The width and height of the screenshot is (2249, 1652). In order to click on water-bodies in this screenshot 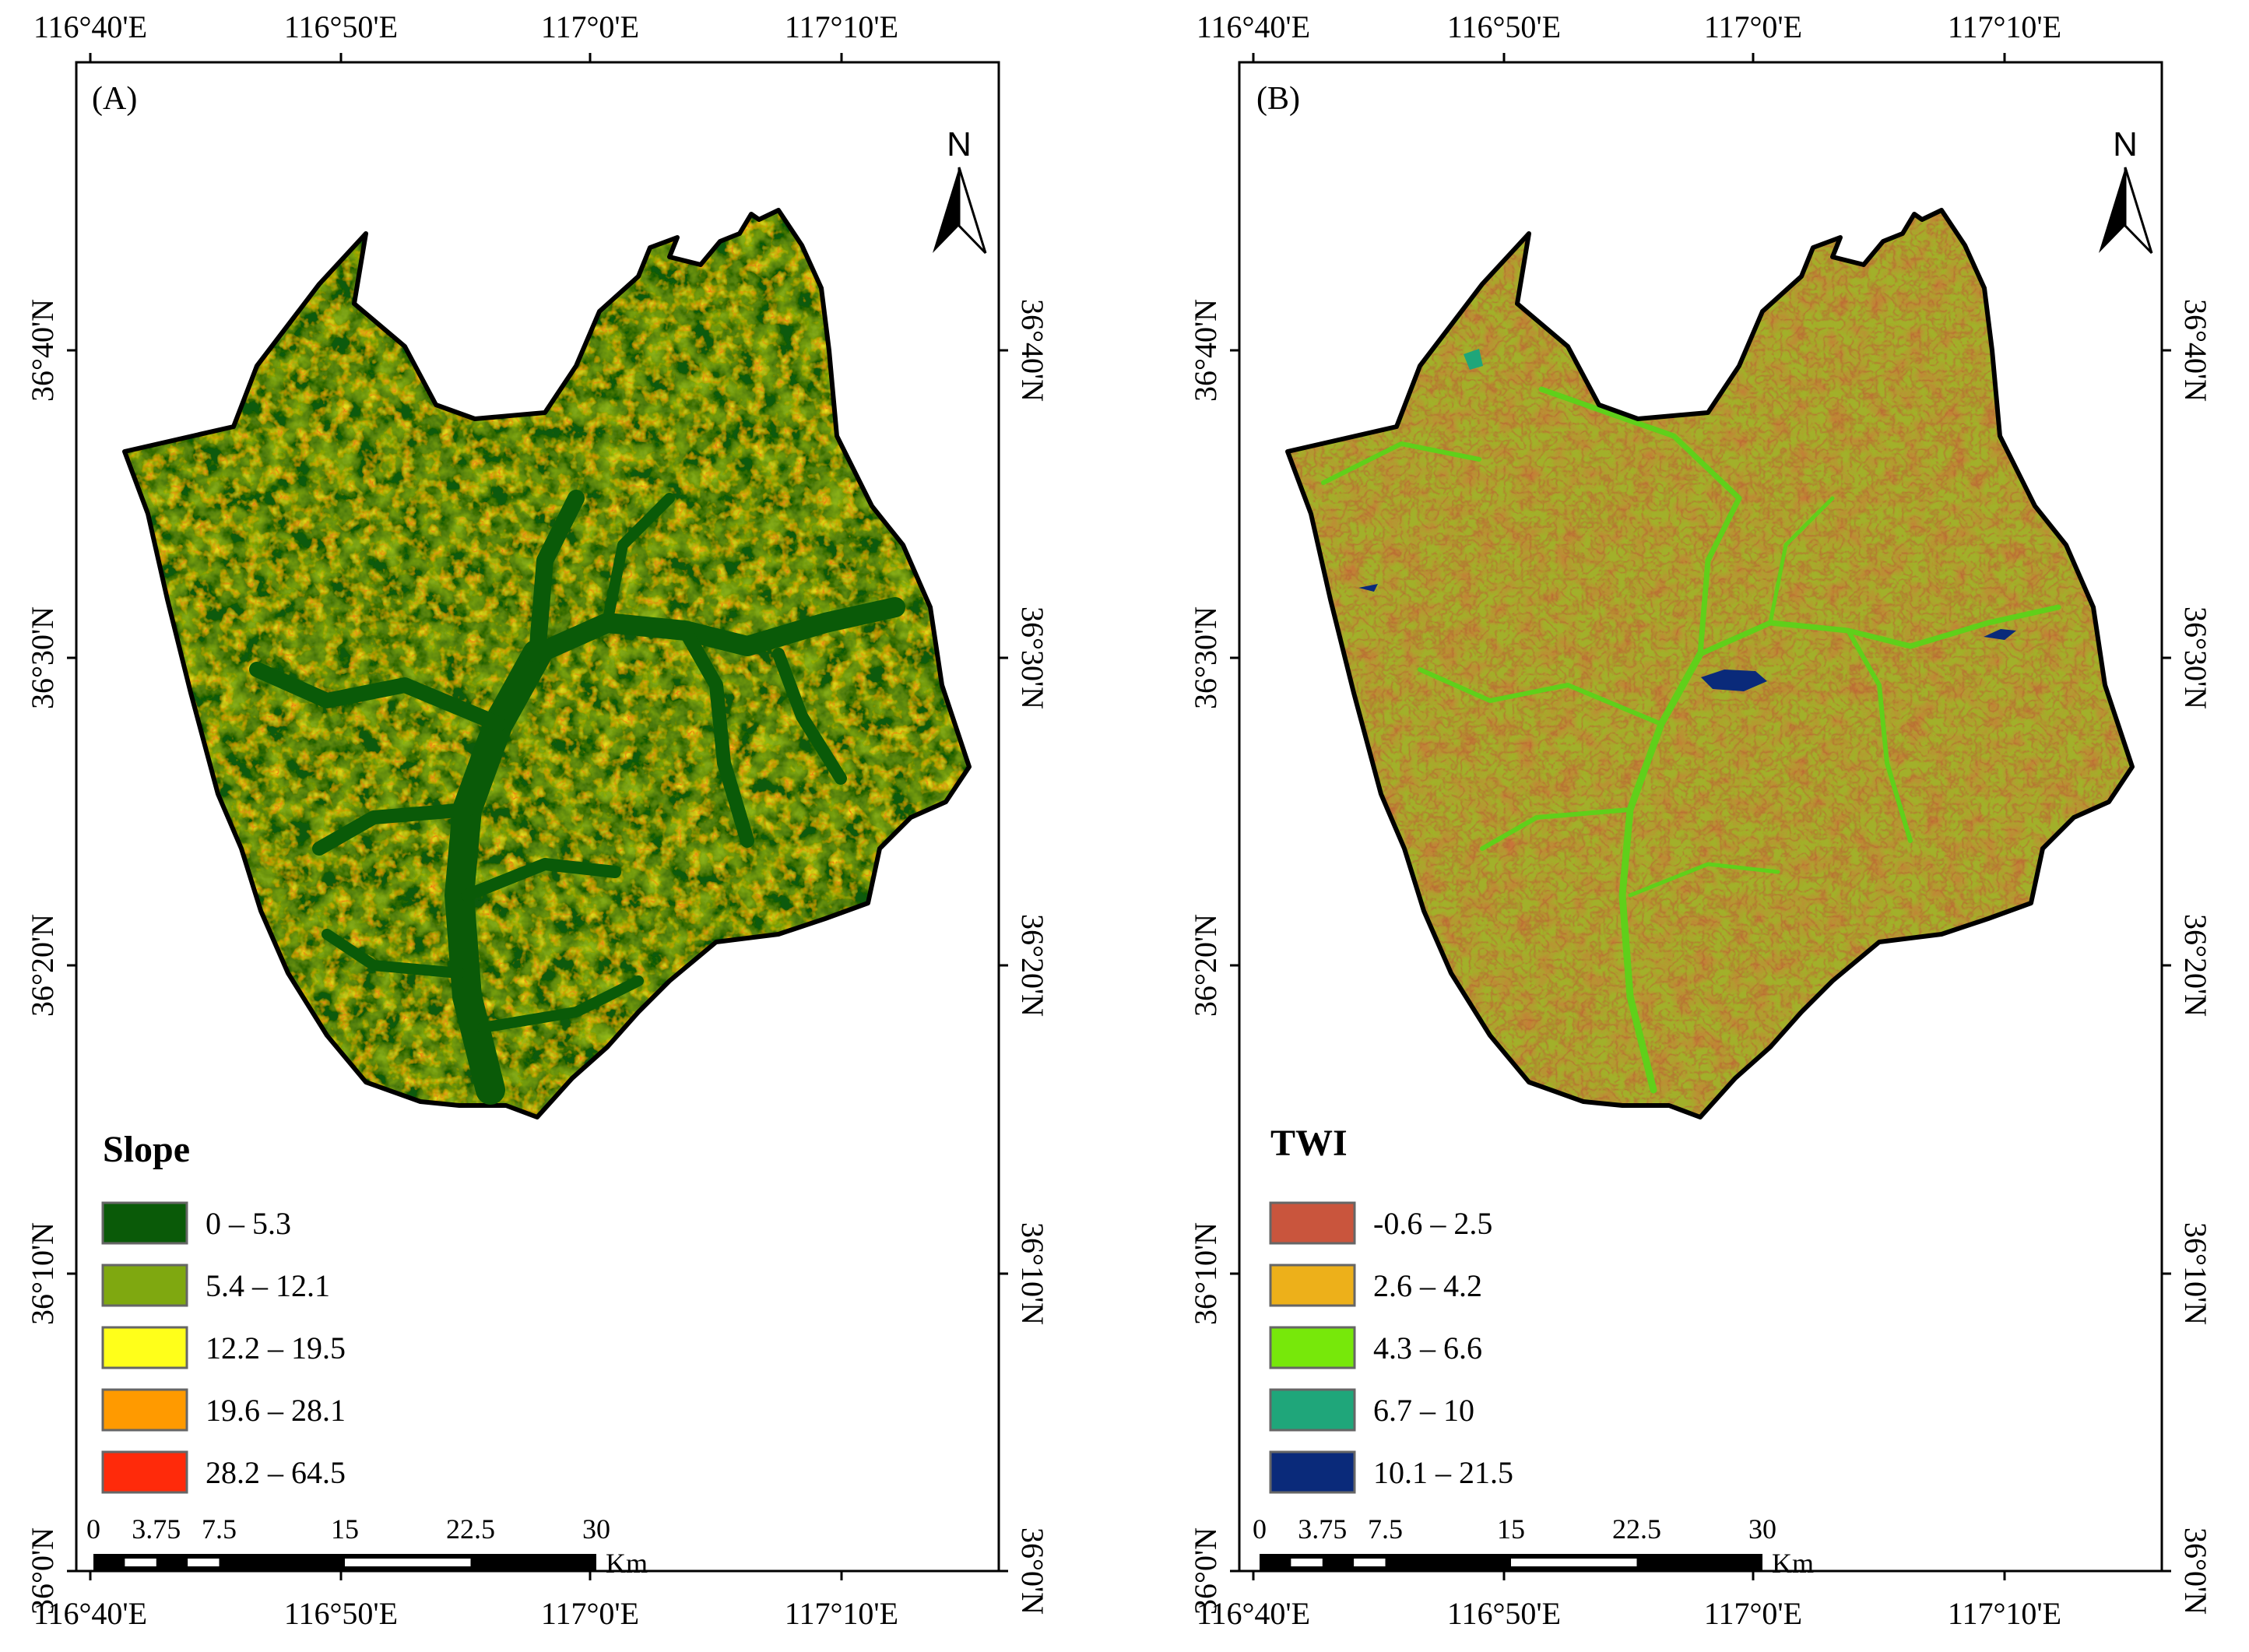, I will do `click(1687, 520)`.